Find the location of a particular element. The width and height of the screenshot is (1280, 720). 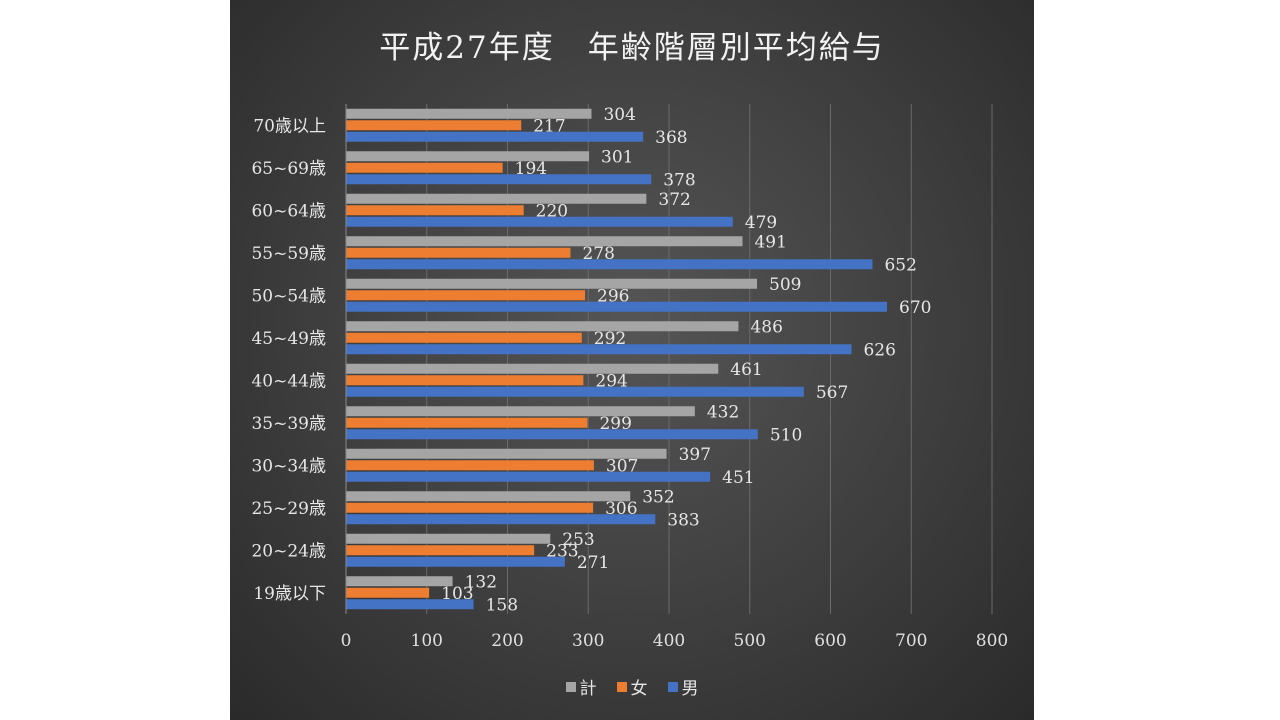

x-tick-label: 400 is located at coordinates (669, 641).